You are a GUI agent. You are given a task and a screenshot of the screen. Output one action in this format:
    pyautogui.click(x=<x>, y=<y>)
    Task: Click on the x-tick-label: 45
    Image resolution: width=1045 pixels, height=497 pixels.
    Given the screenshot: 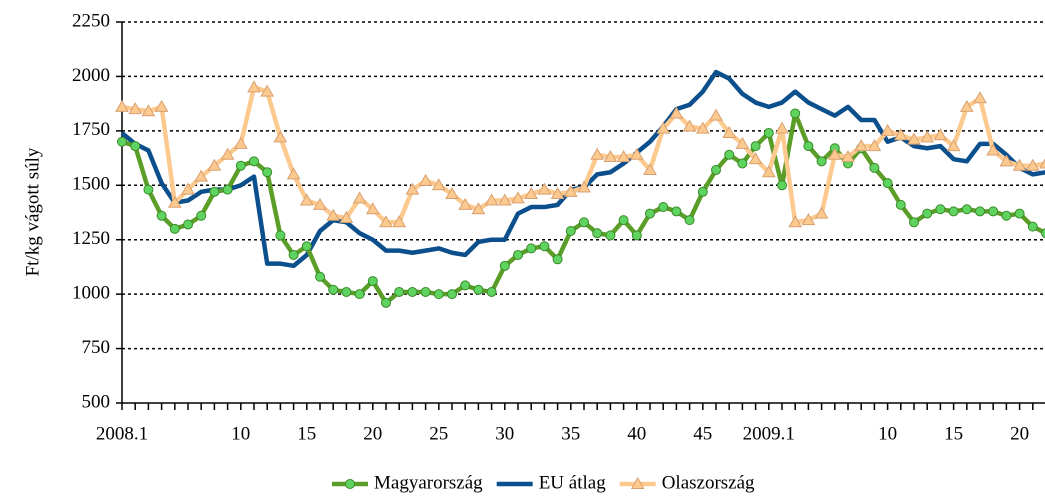 What is the action you would take?
    pyautogui.click(x=702, y=433)
    